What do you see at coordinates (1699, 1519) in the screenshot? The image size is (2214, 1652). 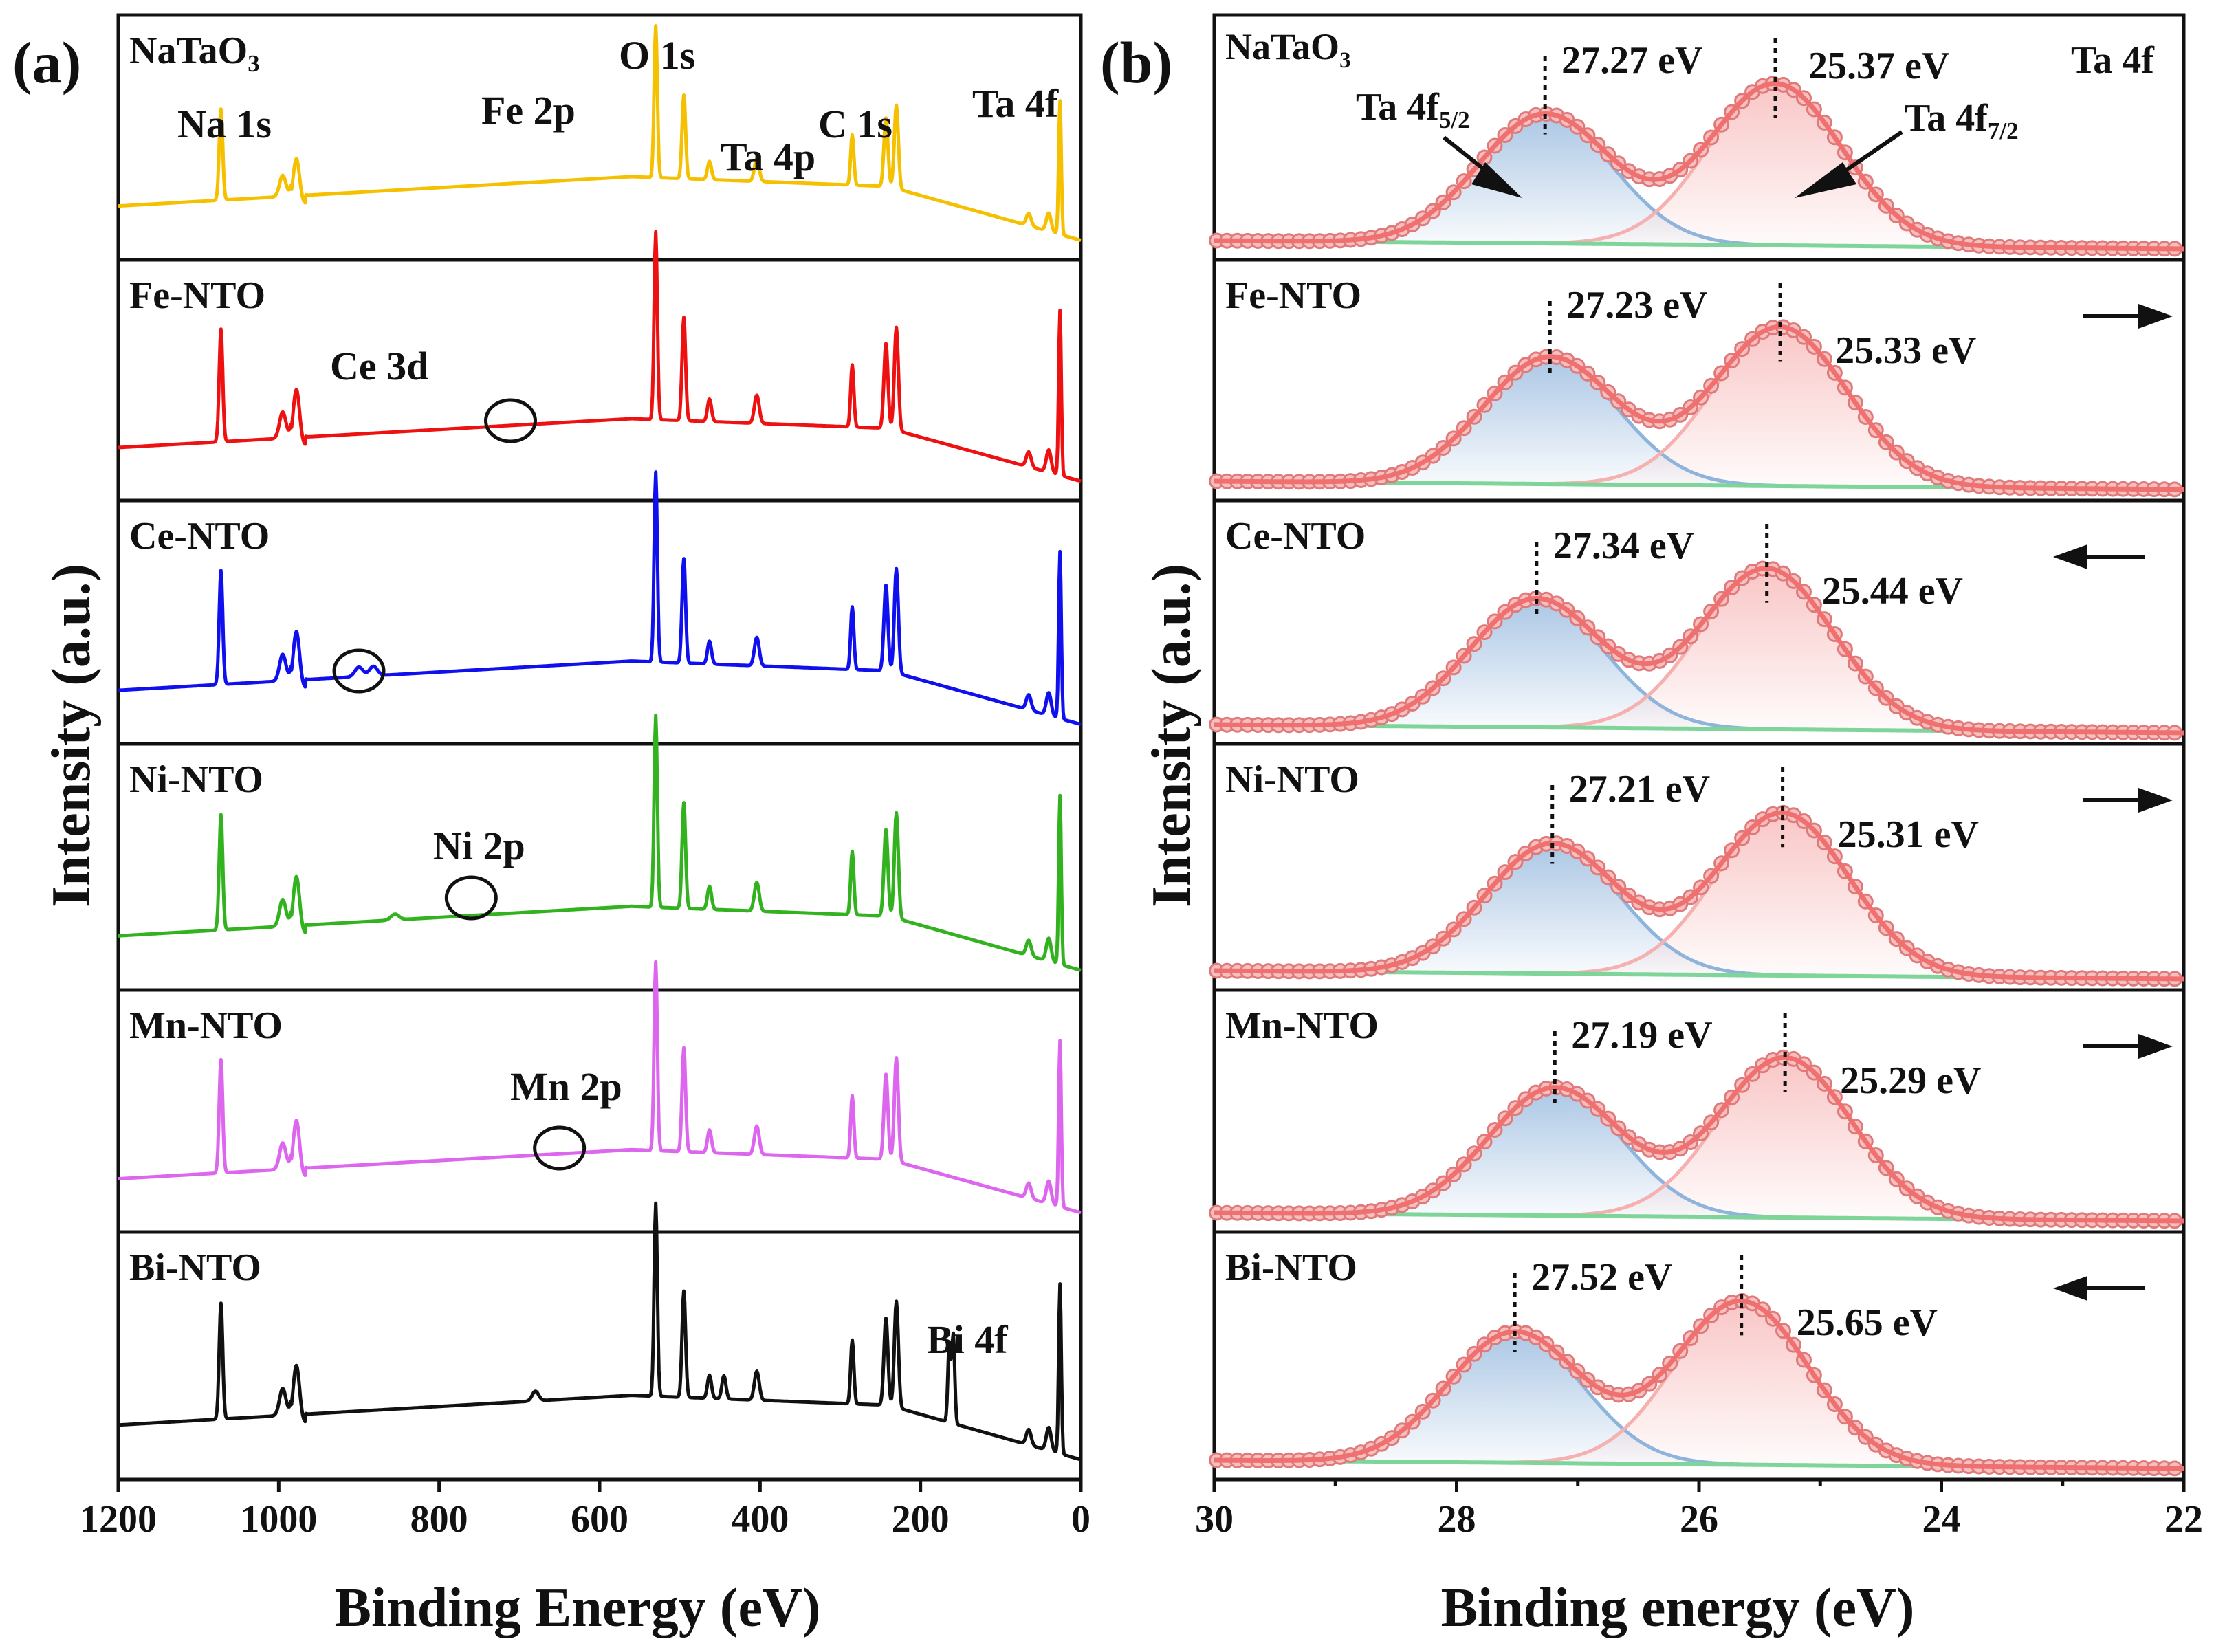 I see `x-tick-label: 26` at bounding box center [1699, 1519].